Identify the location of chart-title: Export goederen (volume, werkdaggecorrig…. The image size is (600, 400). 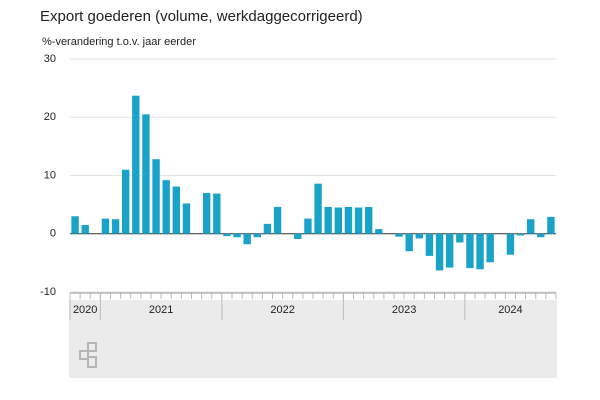
(201, 16).